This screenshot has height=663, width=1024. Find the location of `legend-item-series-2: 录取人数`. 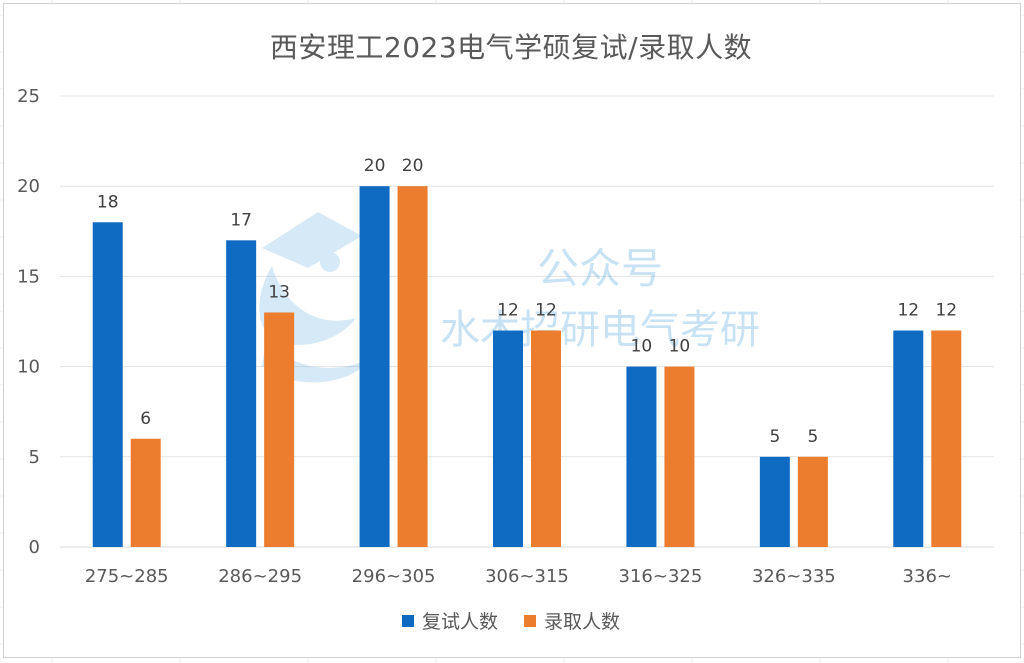

legend-item-series-2: 录取人数 is located at coordinates (572, 620).